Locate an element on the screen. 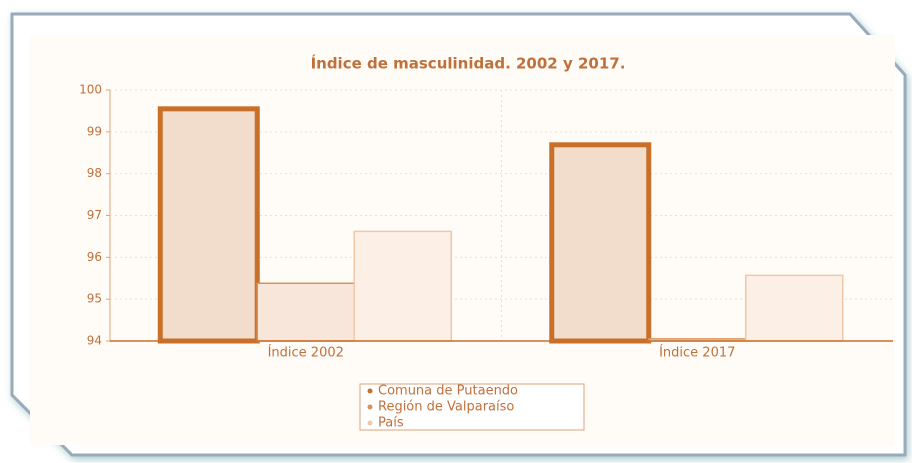 The height and width of the screenshot is (463, 912). y-tick-label: 100 is located at coordinates (90, 90).